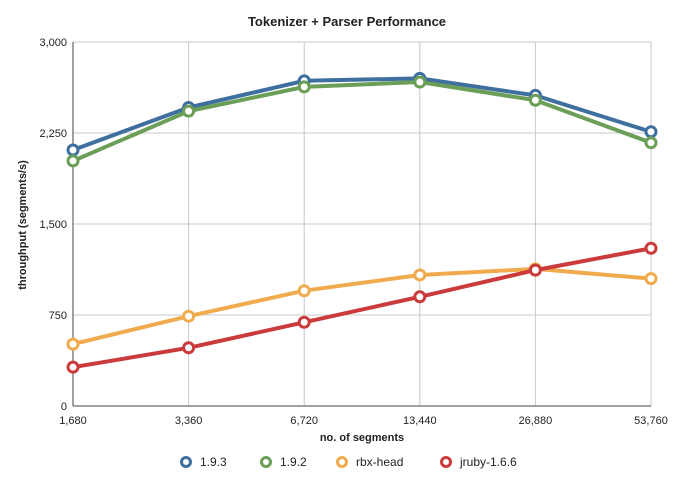  I want to click on x-tick-label: 1,680, so click(73, 421).